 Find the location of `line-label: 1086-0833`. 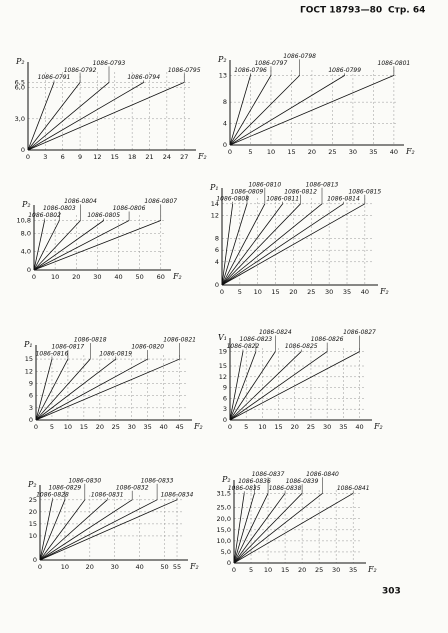

line-label: 1086-0833 is located at coordinates (157, 480).